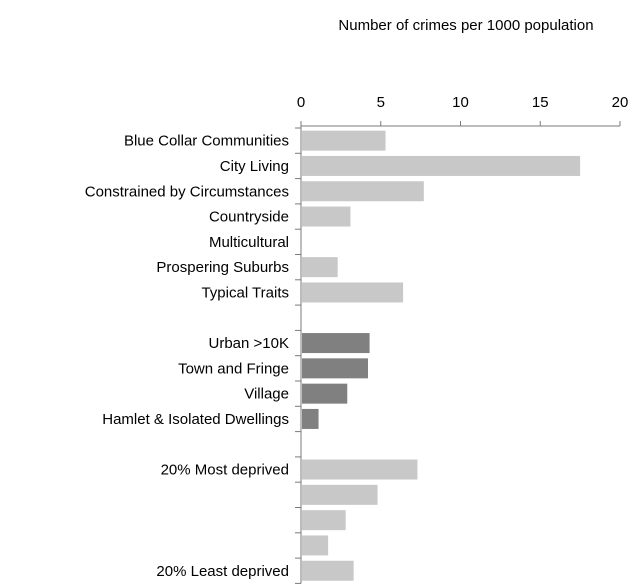 The height and width of the screenshot is (588, 643). What do you see at coordinates (301, 102) in the screenshot?
I see `x-tick-label: 0` at bounding box center [301, 102].